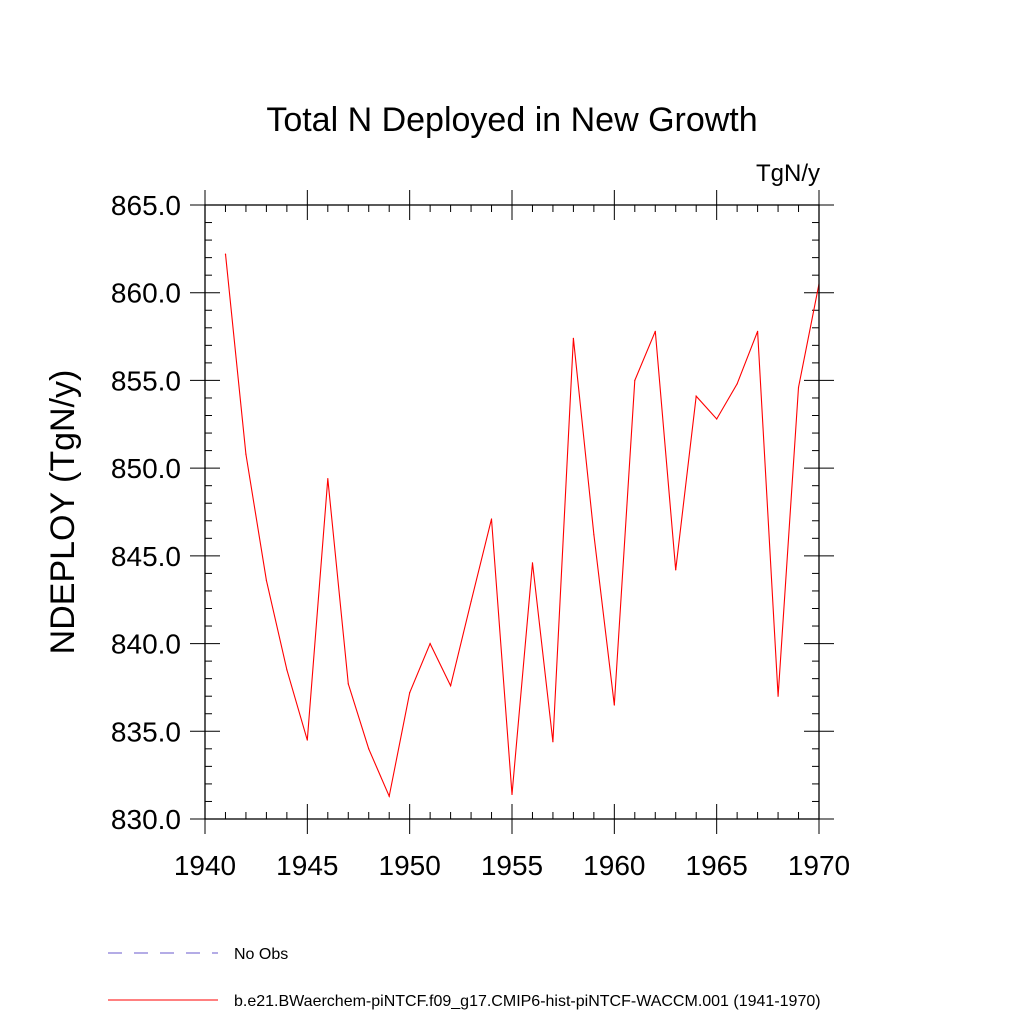  What do you see at coordinates (512, 865) in the screenshot?
I see `x-tick-label: 1955` at bounding box center [512, 865].